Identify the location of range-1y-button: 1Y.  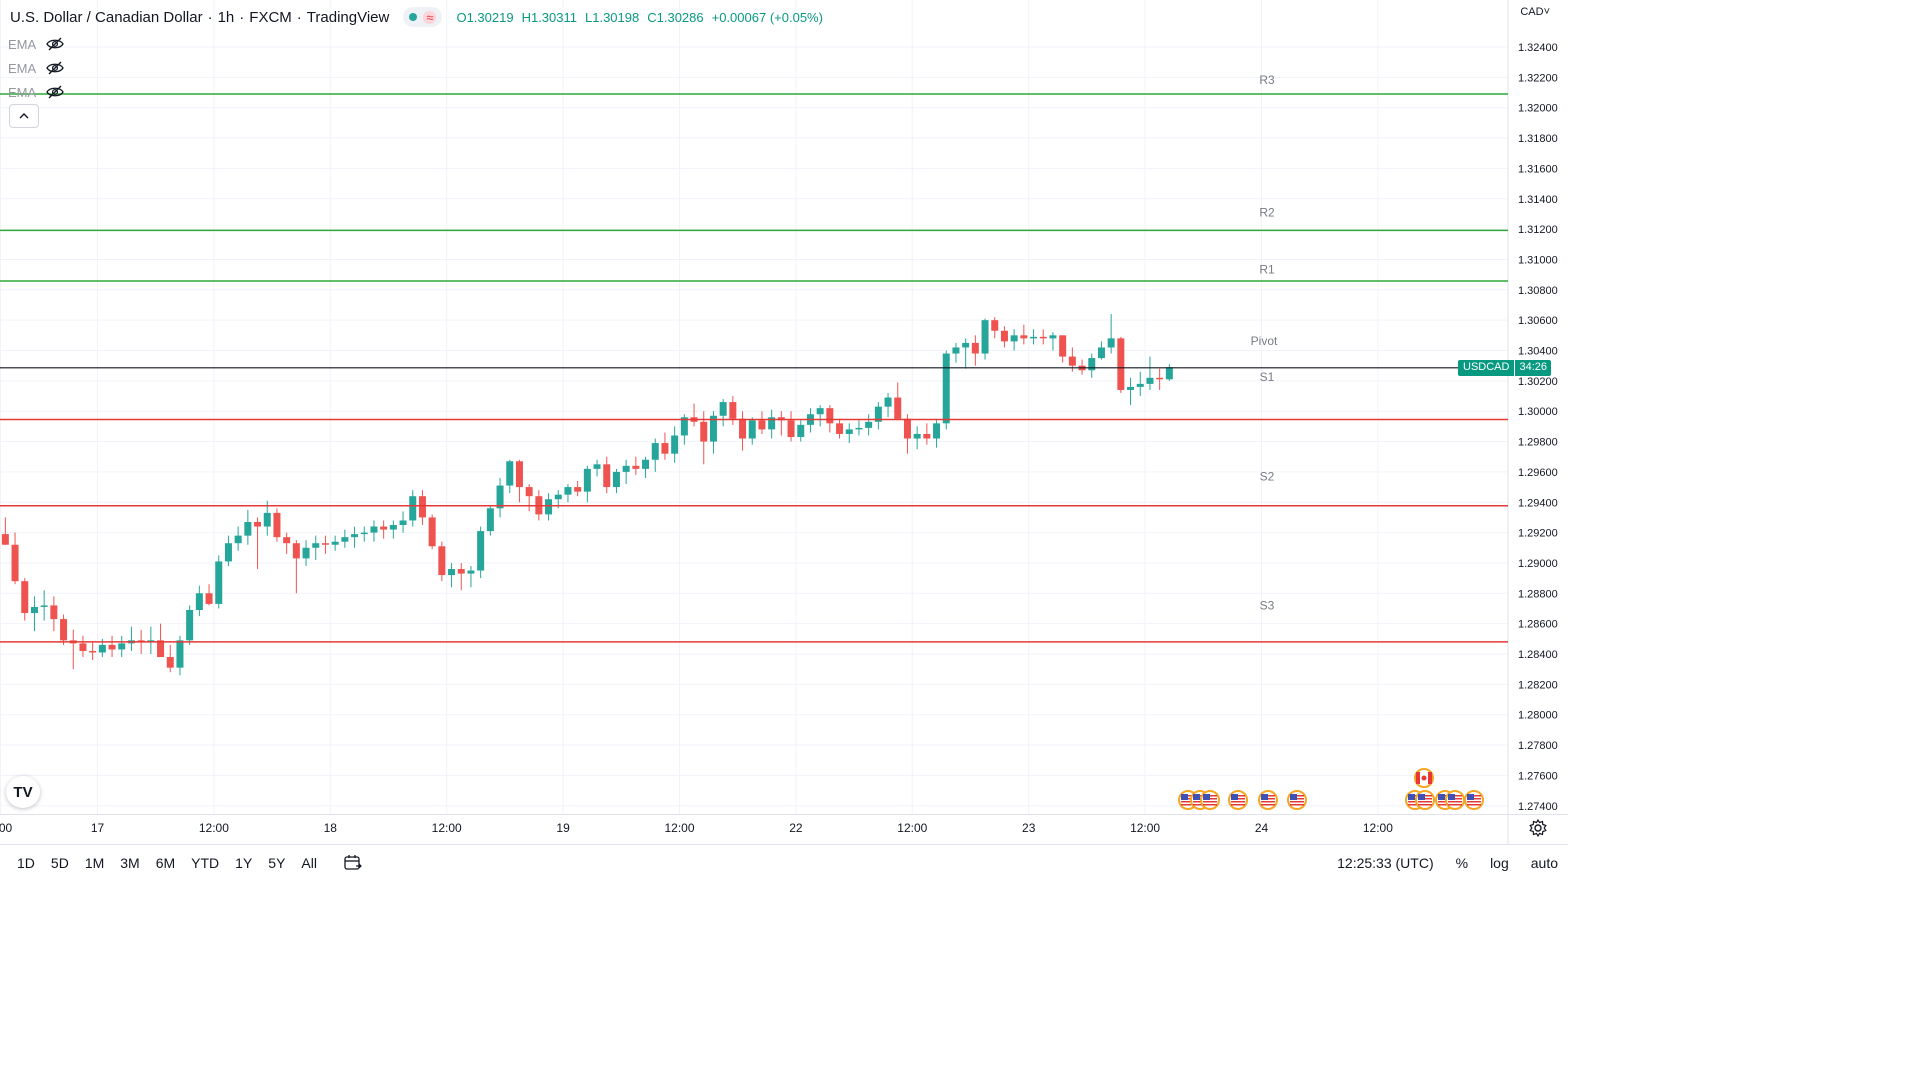
(244, 863).